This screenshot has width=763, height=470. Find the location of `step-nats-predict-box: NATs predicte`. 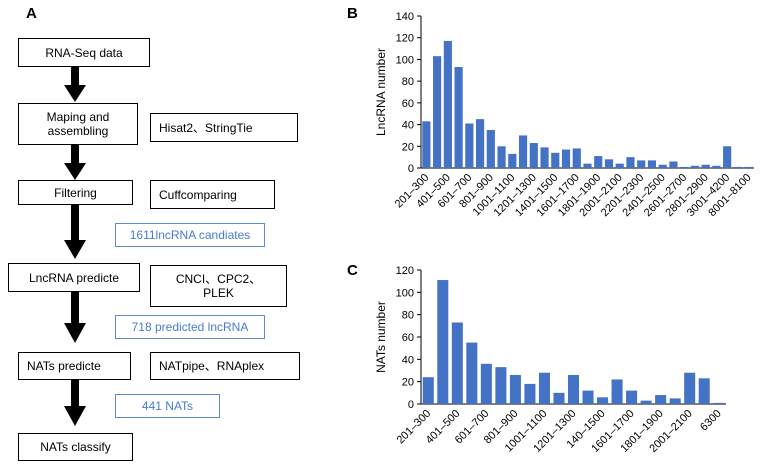

step-nats-predict-box: NATs predicte is located at coordinates (74, 366).